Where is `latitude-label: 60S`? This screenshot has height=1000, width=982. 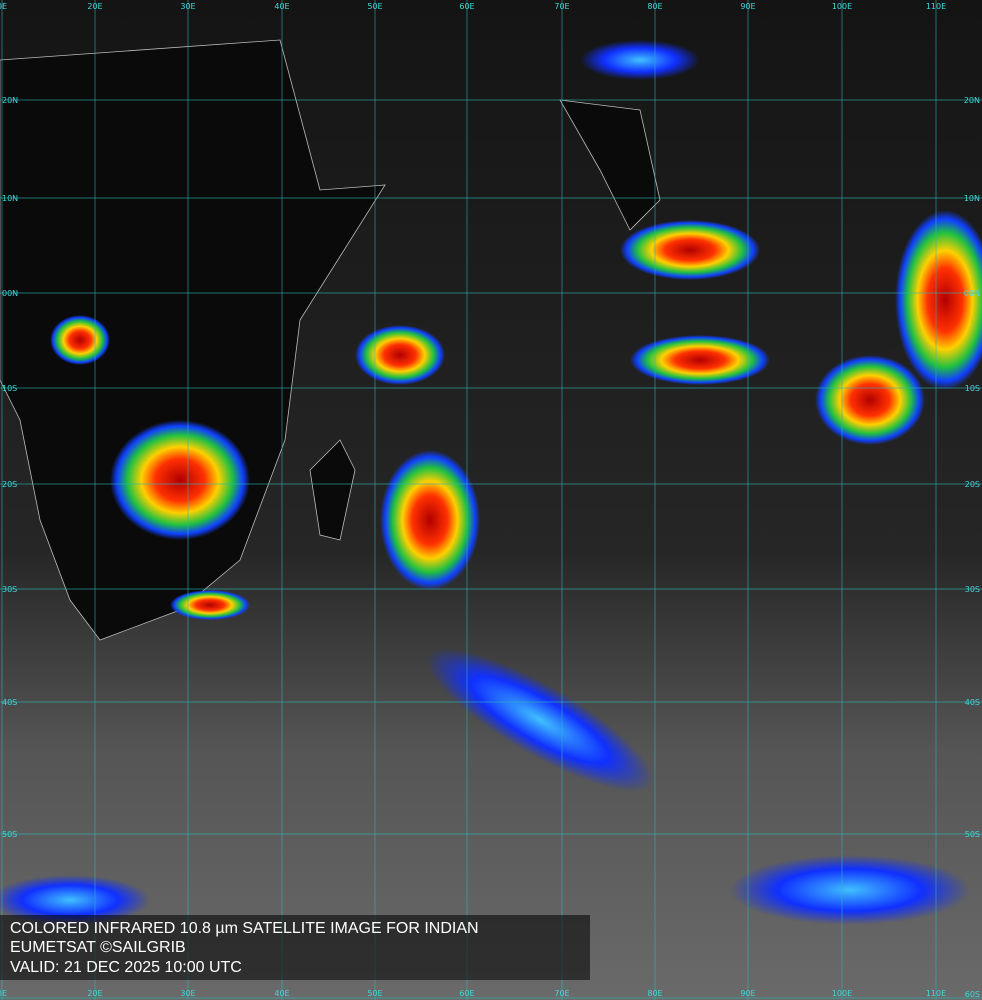 latitude-label: 60S is located at coordinates (972, 994).